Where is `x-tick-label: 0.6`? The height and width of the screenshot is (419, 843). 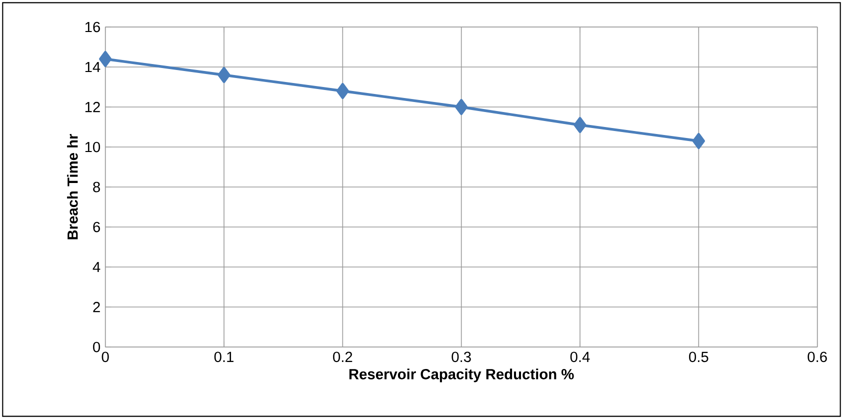 x-tick-label: 0.6 is located at coordinates (817, 357).